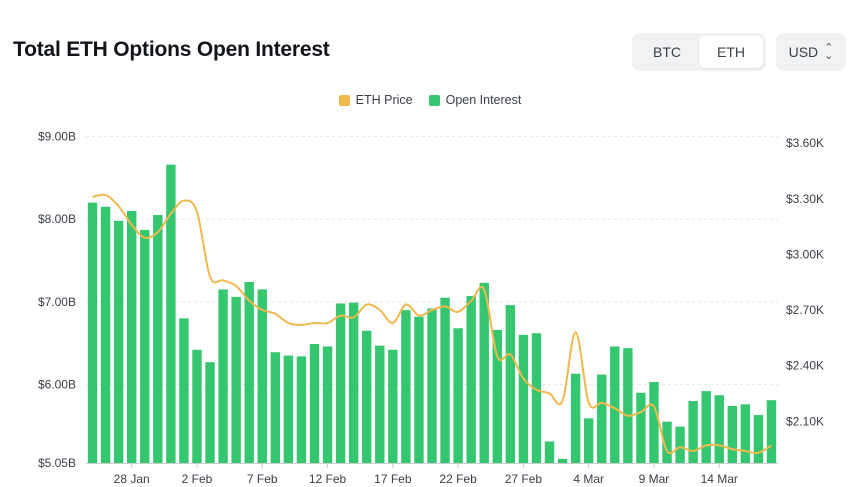 The width and height of the screenshot is (860, 487). Describe the element at coordinates (667, 52) in the screenshot. I see `asset-btc-button: BTC` at that location.